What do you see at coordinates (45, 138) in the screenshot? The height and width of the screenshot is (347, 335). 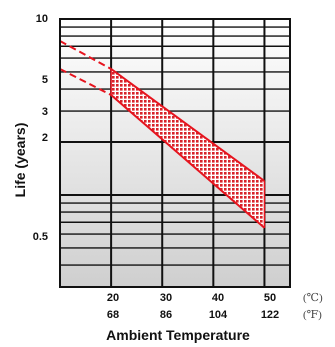 I see `y-tick-label-2: 2` at bounding box center [45, 138].